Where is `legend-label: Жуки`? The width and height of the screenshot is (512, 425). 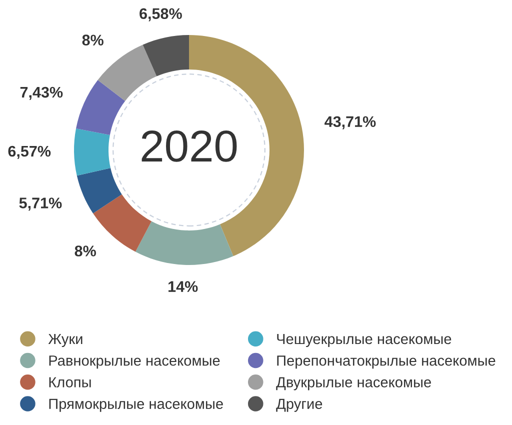 legend-label: Жуки is located at coordinates (65, 341).